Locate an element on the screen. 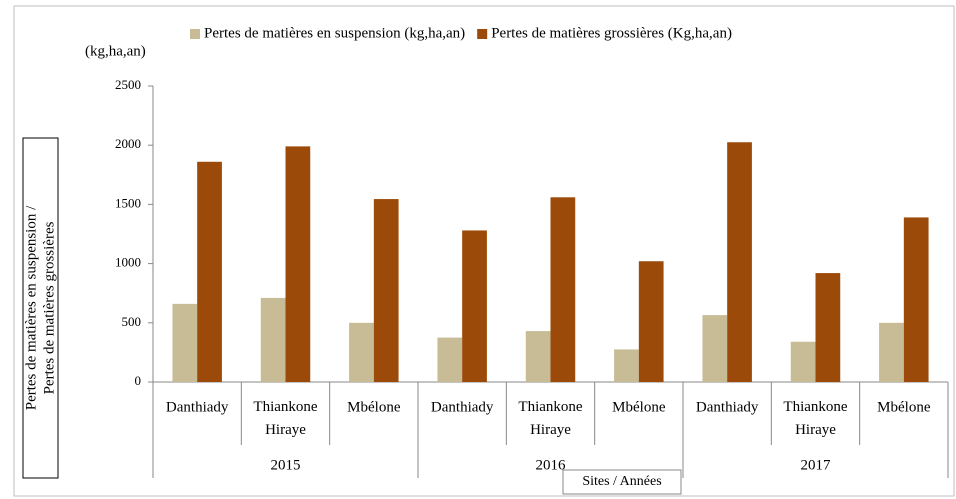 The image size is (956, 499). group-label: 2015 is located at coordinates (286, 465).